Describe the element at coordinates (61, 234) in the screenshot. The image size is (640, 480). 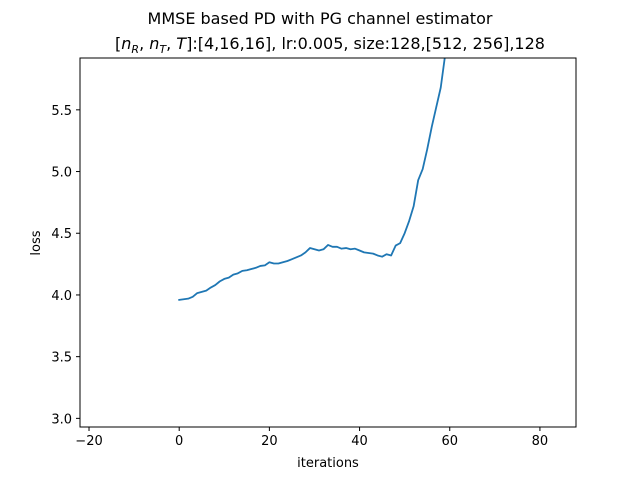
I see `y-tick-label: 4.5` at that location.